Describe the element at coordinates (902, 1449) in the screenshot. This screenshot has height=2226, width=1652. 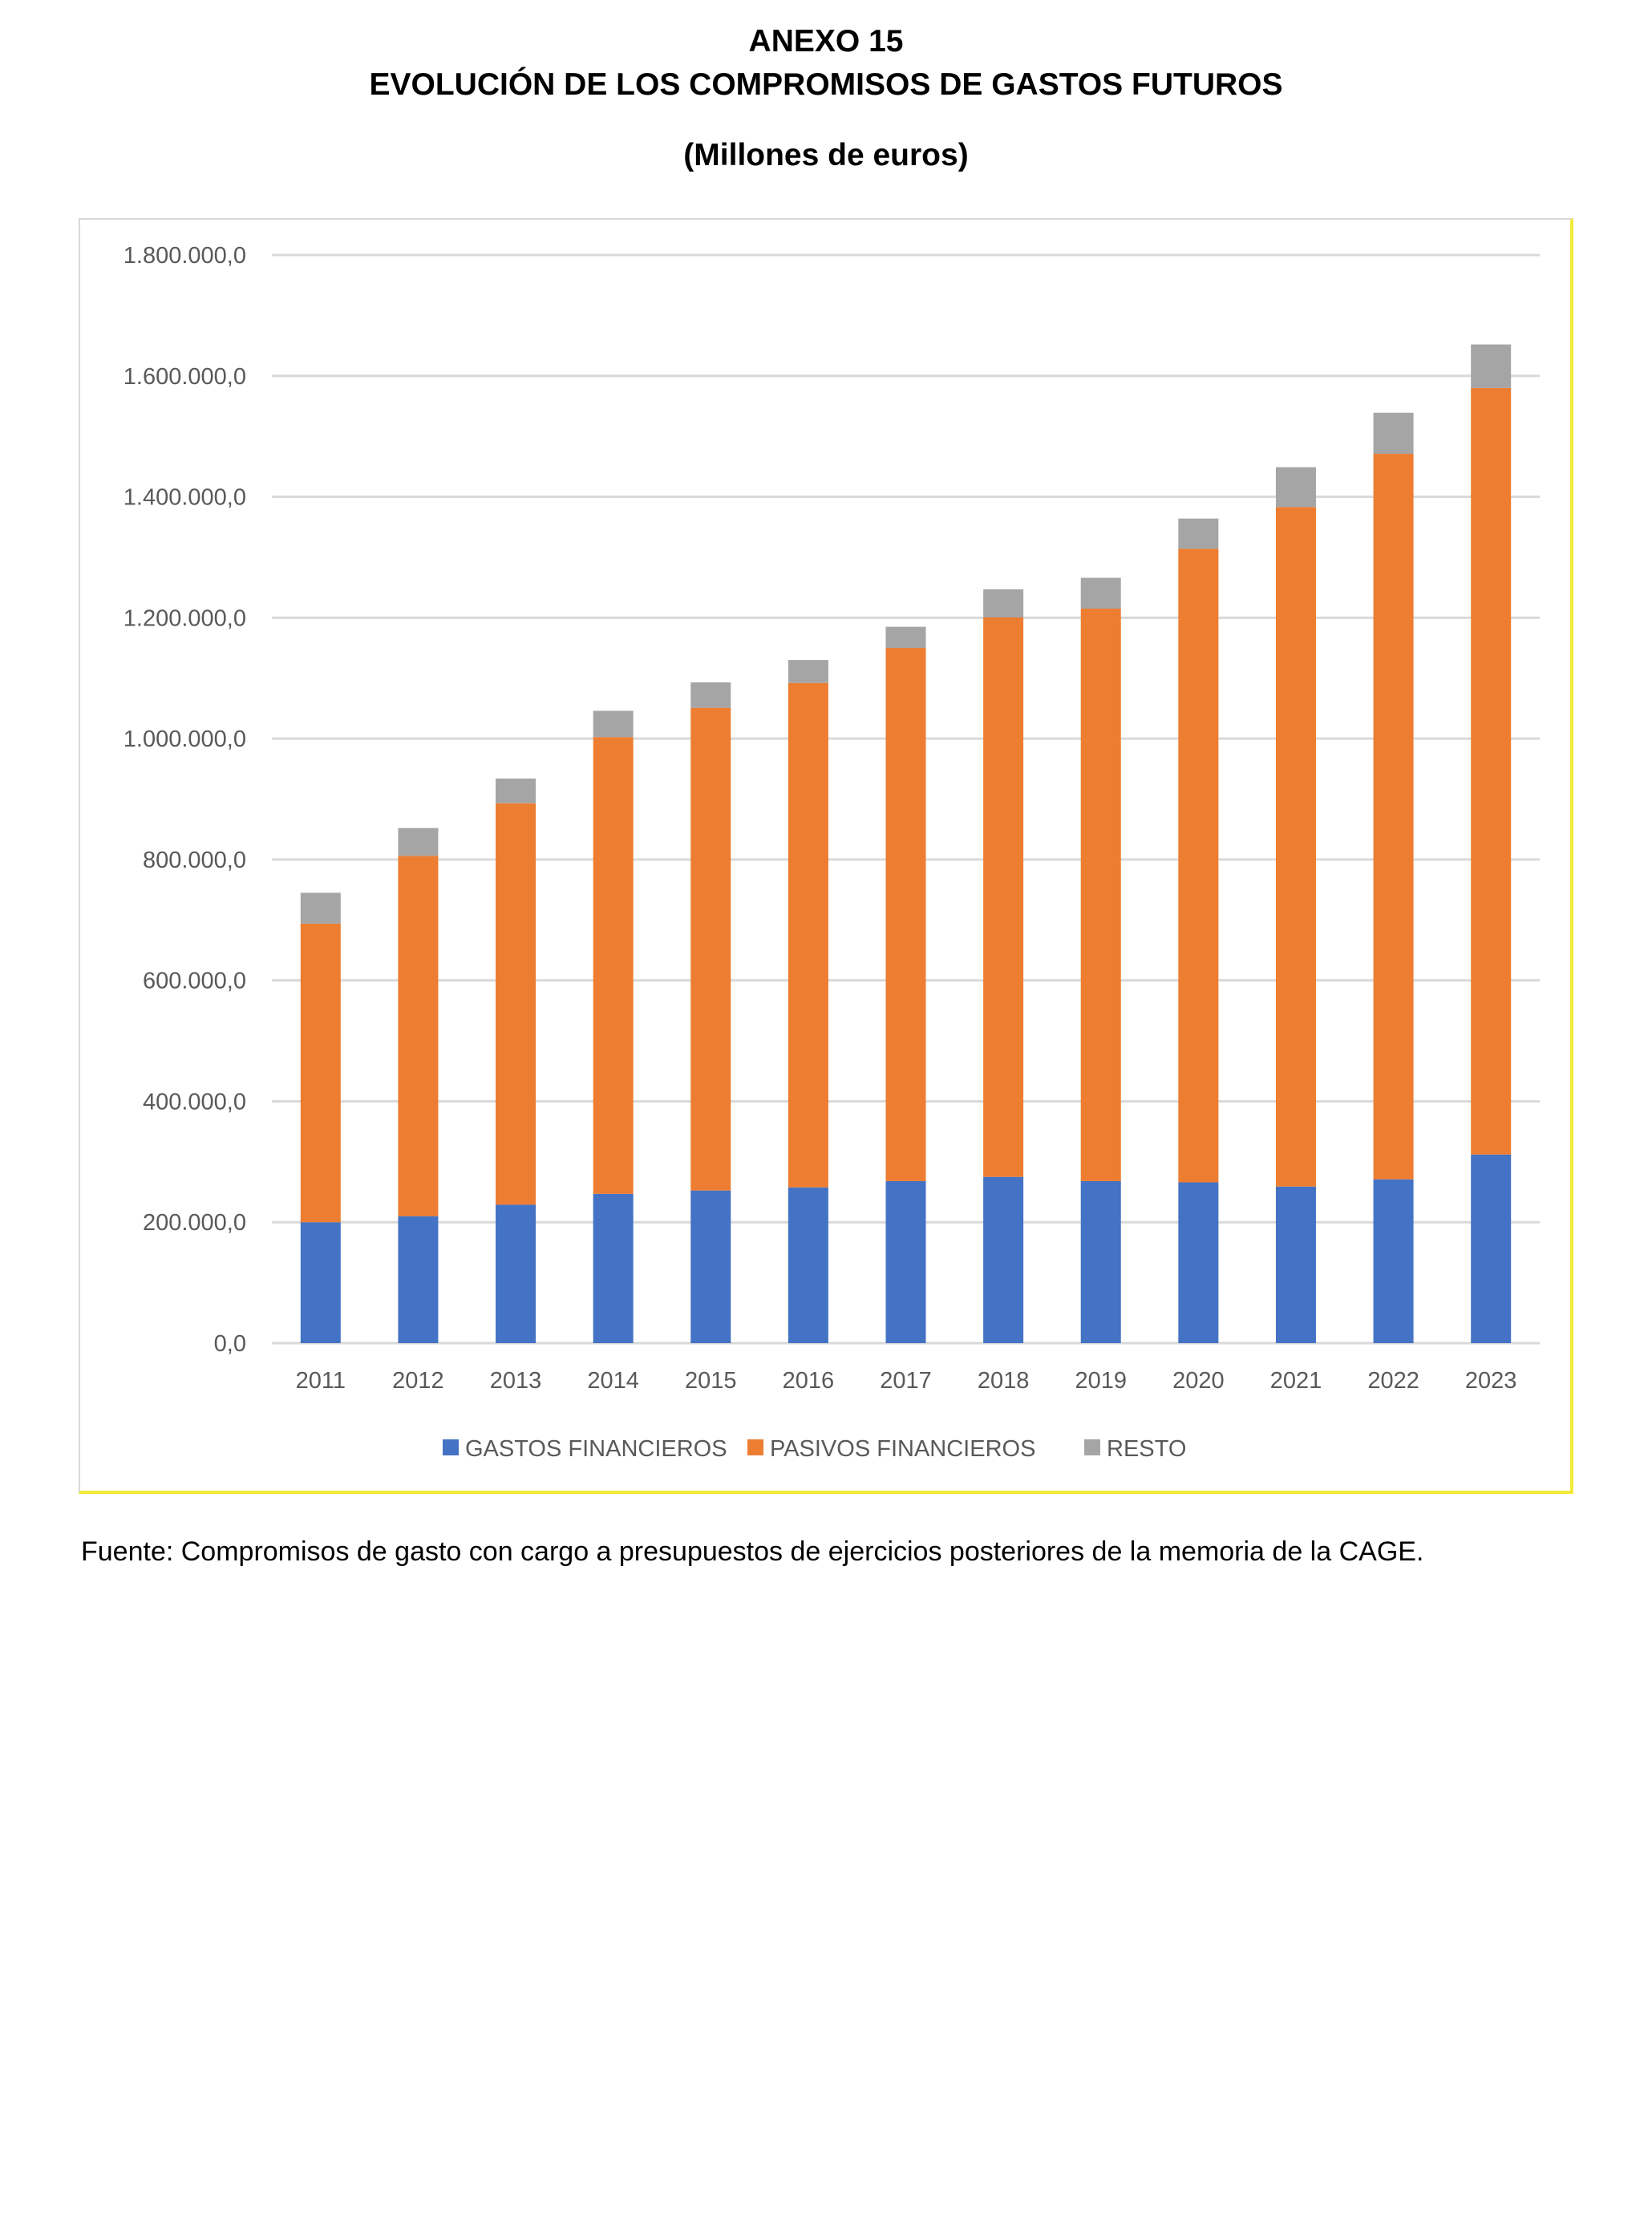
I see `legend-label: PASIVOS FINANCIEROS` at that location.